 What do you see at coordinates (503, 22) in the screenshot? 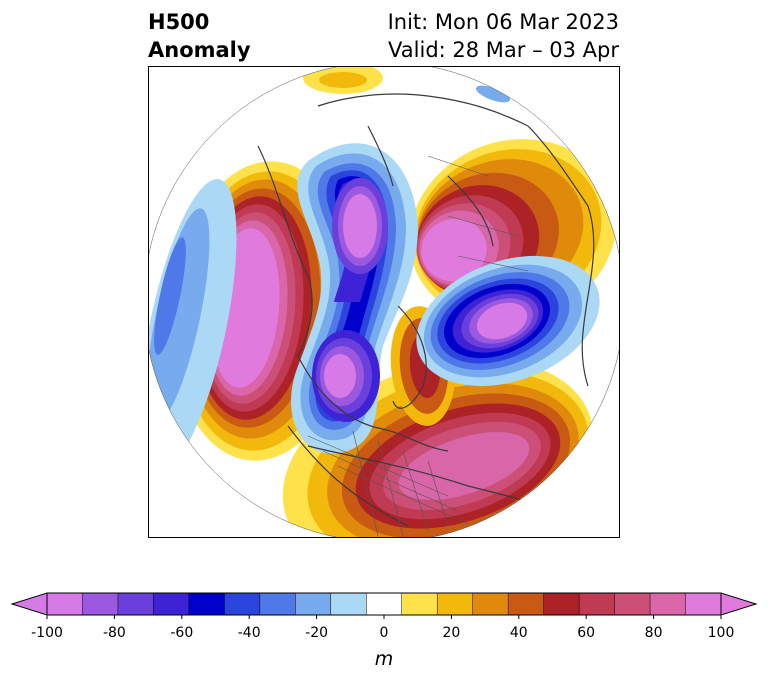
I see `init-time: Init: Mon 06 Mar 2023` at bounding box center [503, 22].